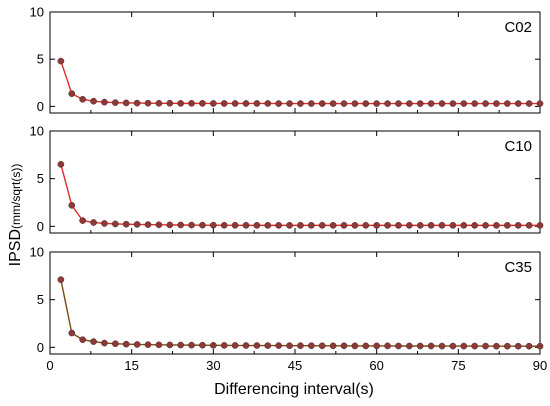  What do you see at coordinates (518, 27) in the screenshot?
I see `panel-label: C02` at bounding box center [518, 27].